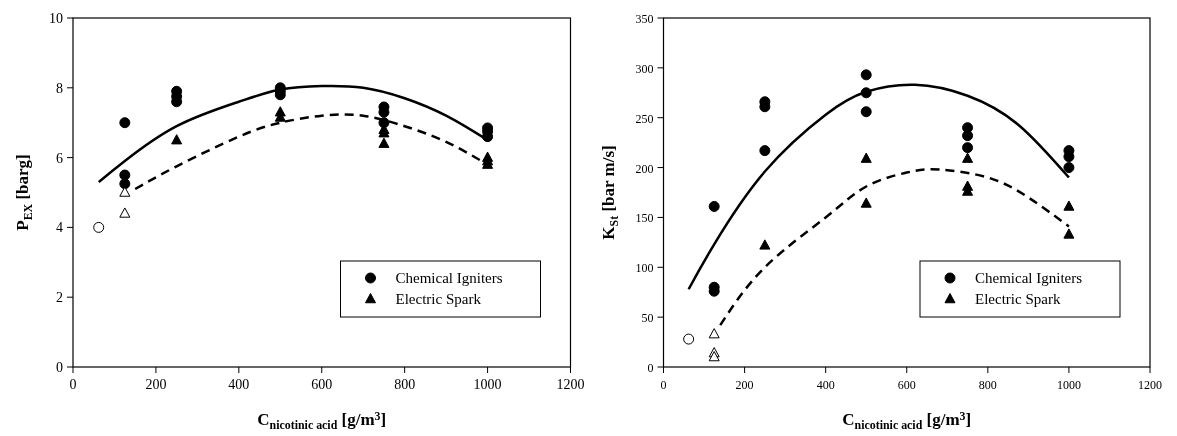  What do you see at coordinates (59, 158) in the screenshot?
I see `y-tick-label: 6` at bounding box center [59, 158].